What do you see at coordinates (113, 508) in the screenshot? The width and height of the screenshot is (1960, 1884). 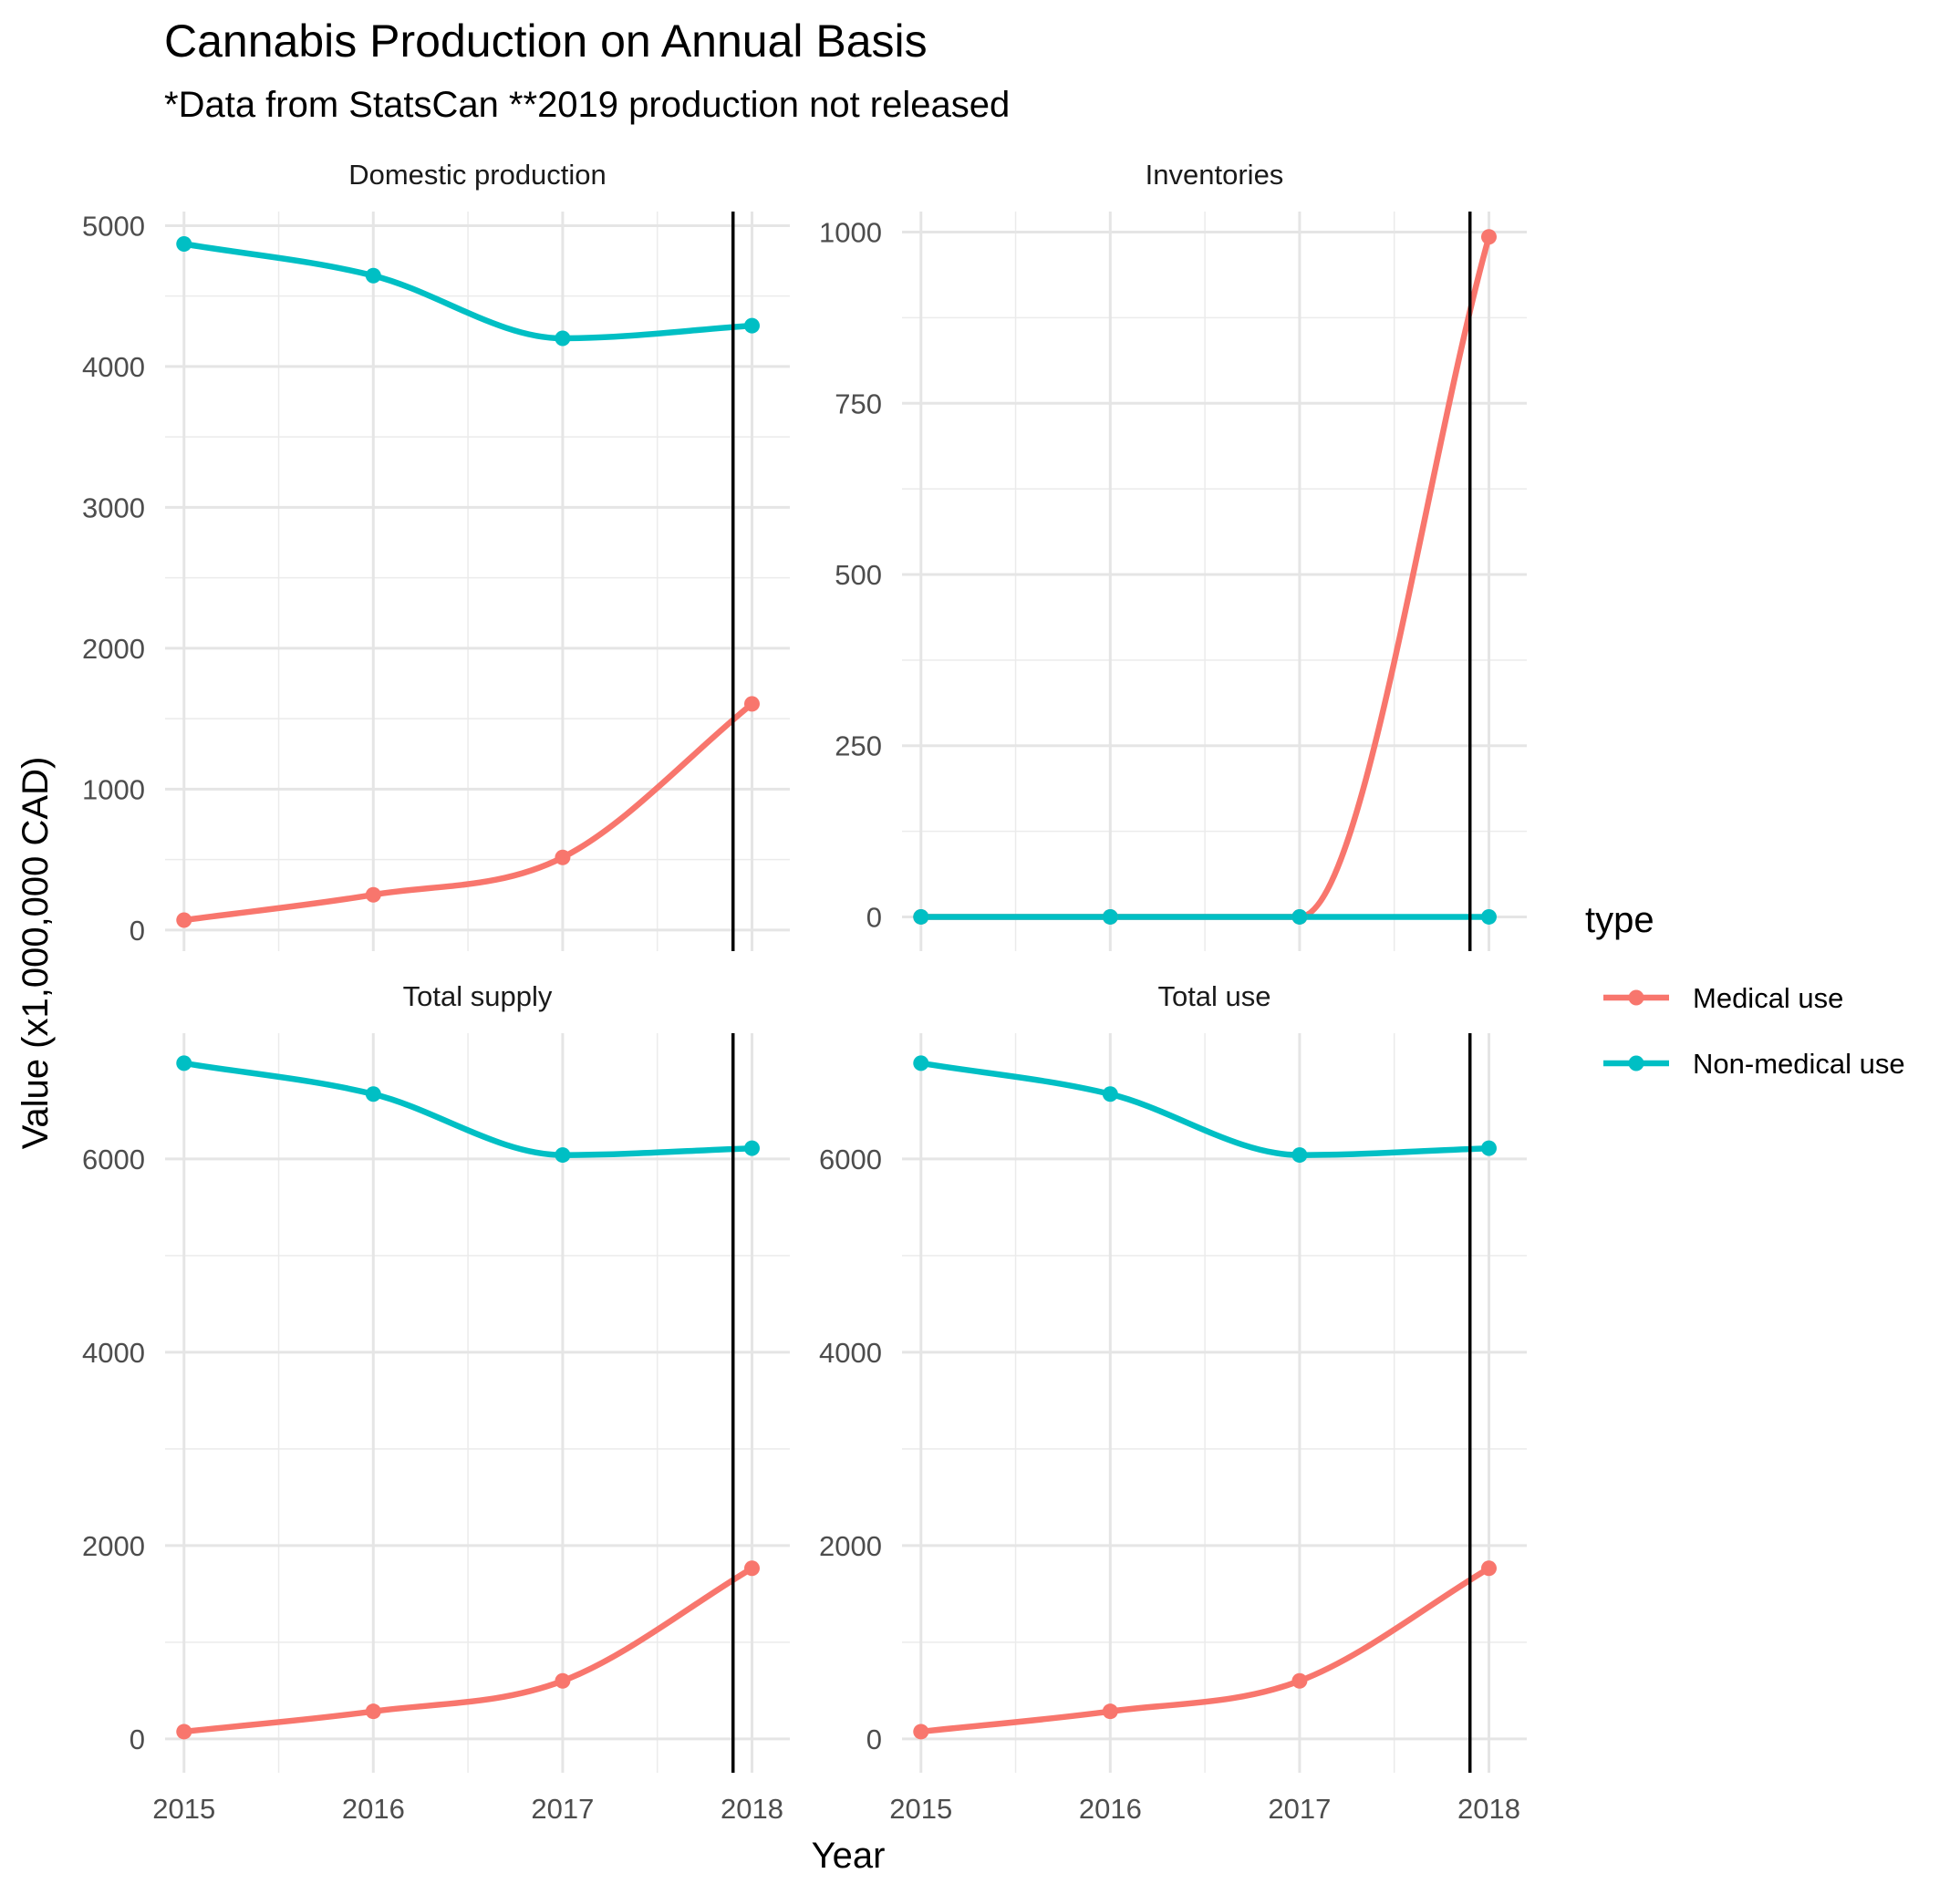 I see `y-tick-label: 3000` at bounding box center [113, 508].